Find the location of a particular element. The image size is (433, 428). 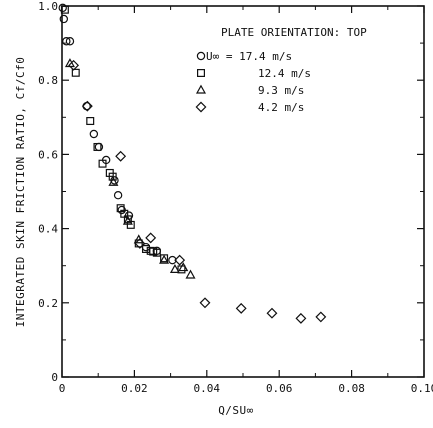

x-tick-label: 0.04 is located at coordinates (207, 388).